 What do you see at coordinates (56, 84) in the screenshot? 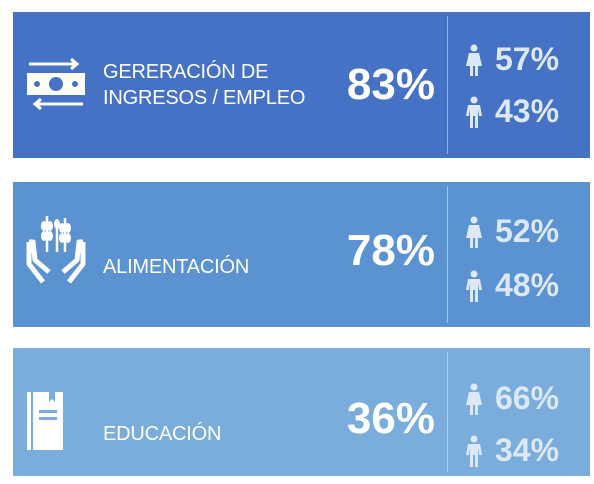
I see `money-icon` at bounding box center [56, 84].